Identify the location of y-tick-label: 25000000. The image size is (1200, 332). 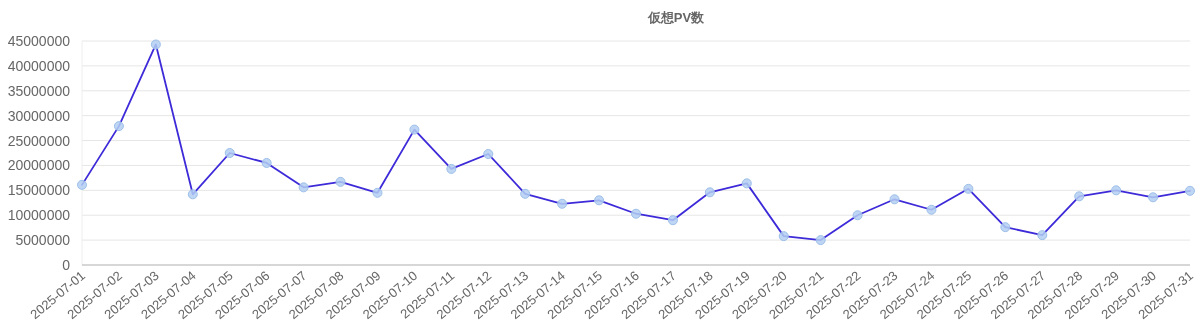
(39, 140).